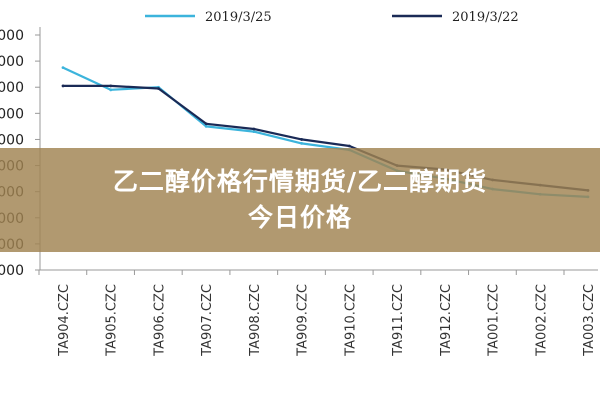 The width and height of the screenshot is (600, 400). Describe the element at coordinates (300, 181) in the screenshot. I see `overlay-title-line-1: 乙二醇价格行情期货/乙二醇期货` at that location.